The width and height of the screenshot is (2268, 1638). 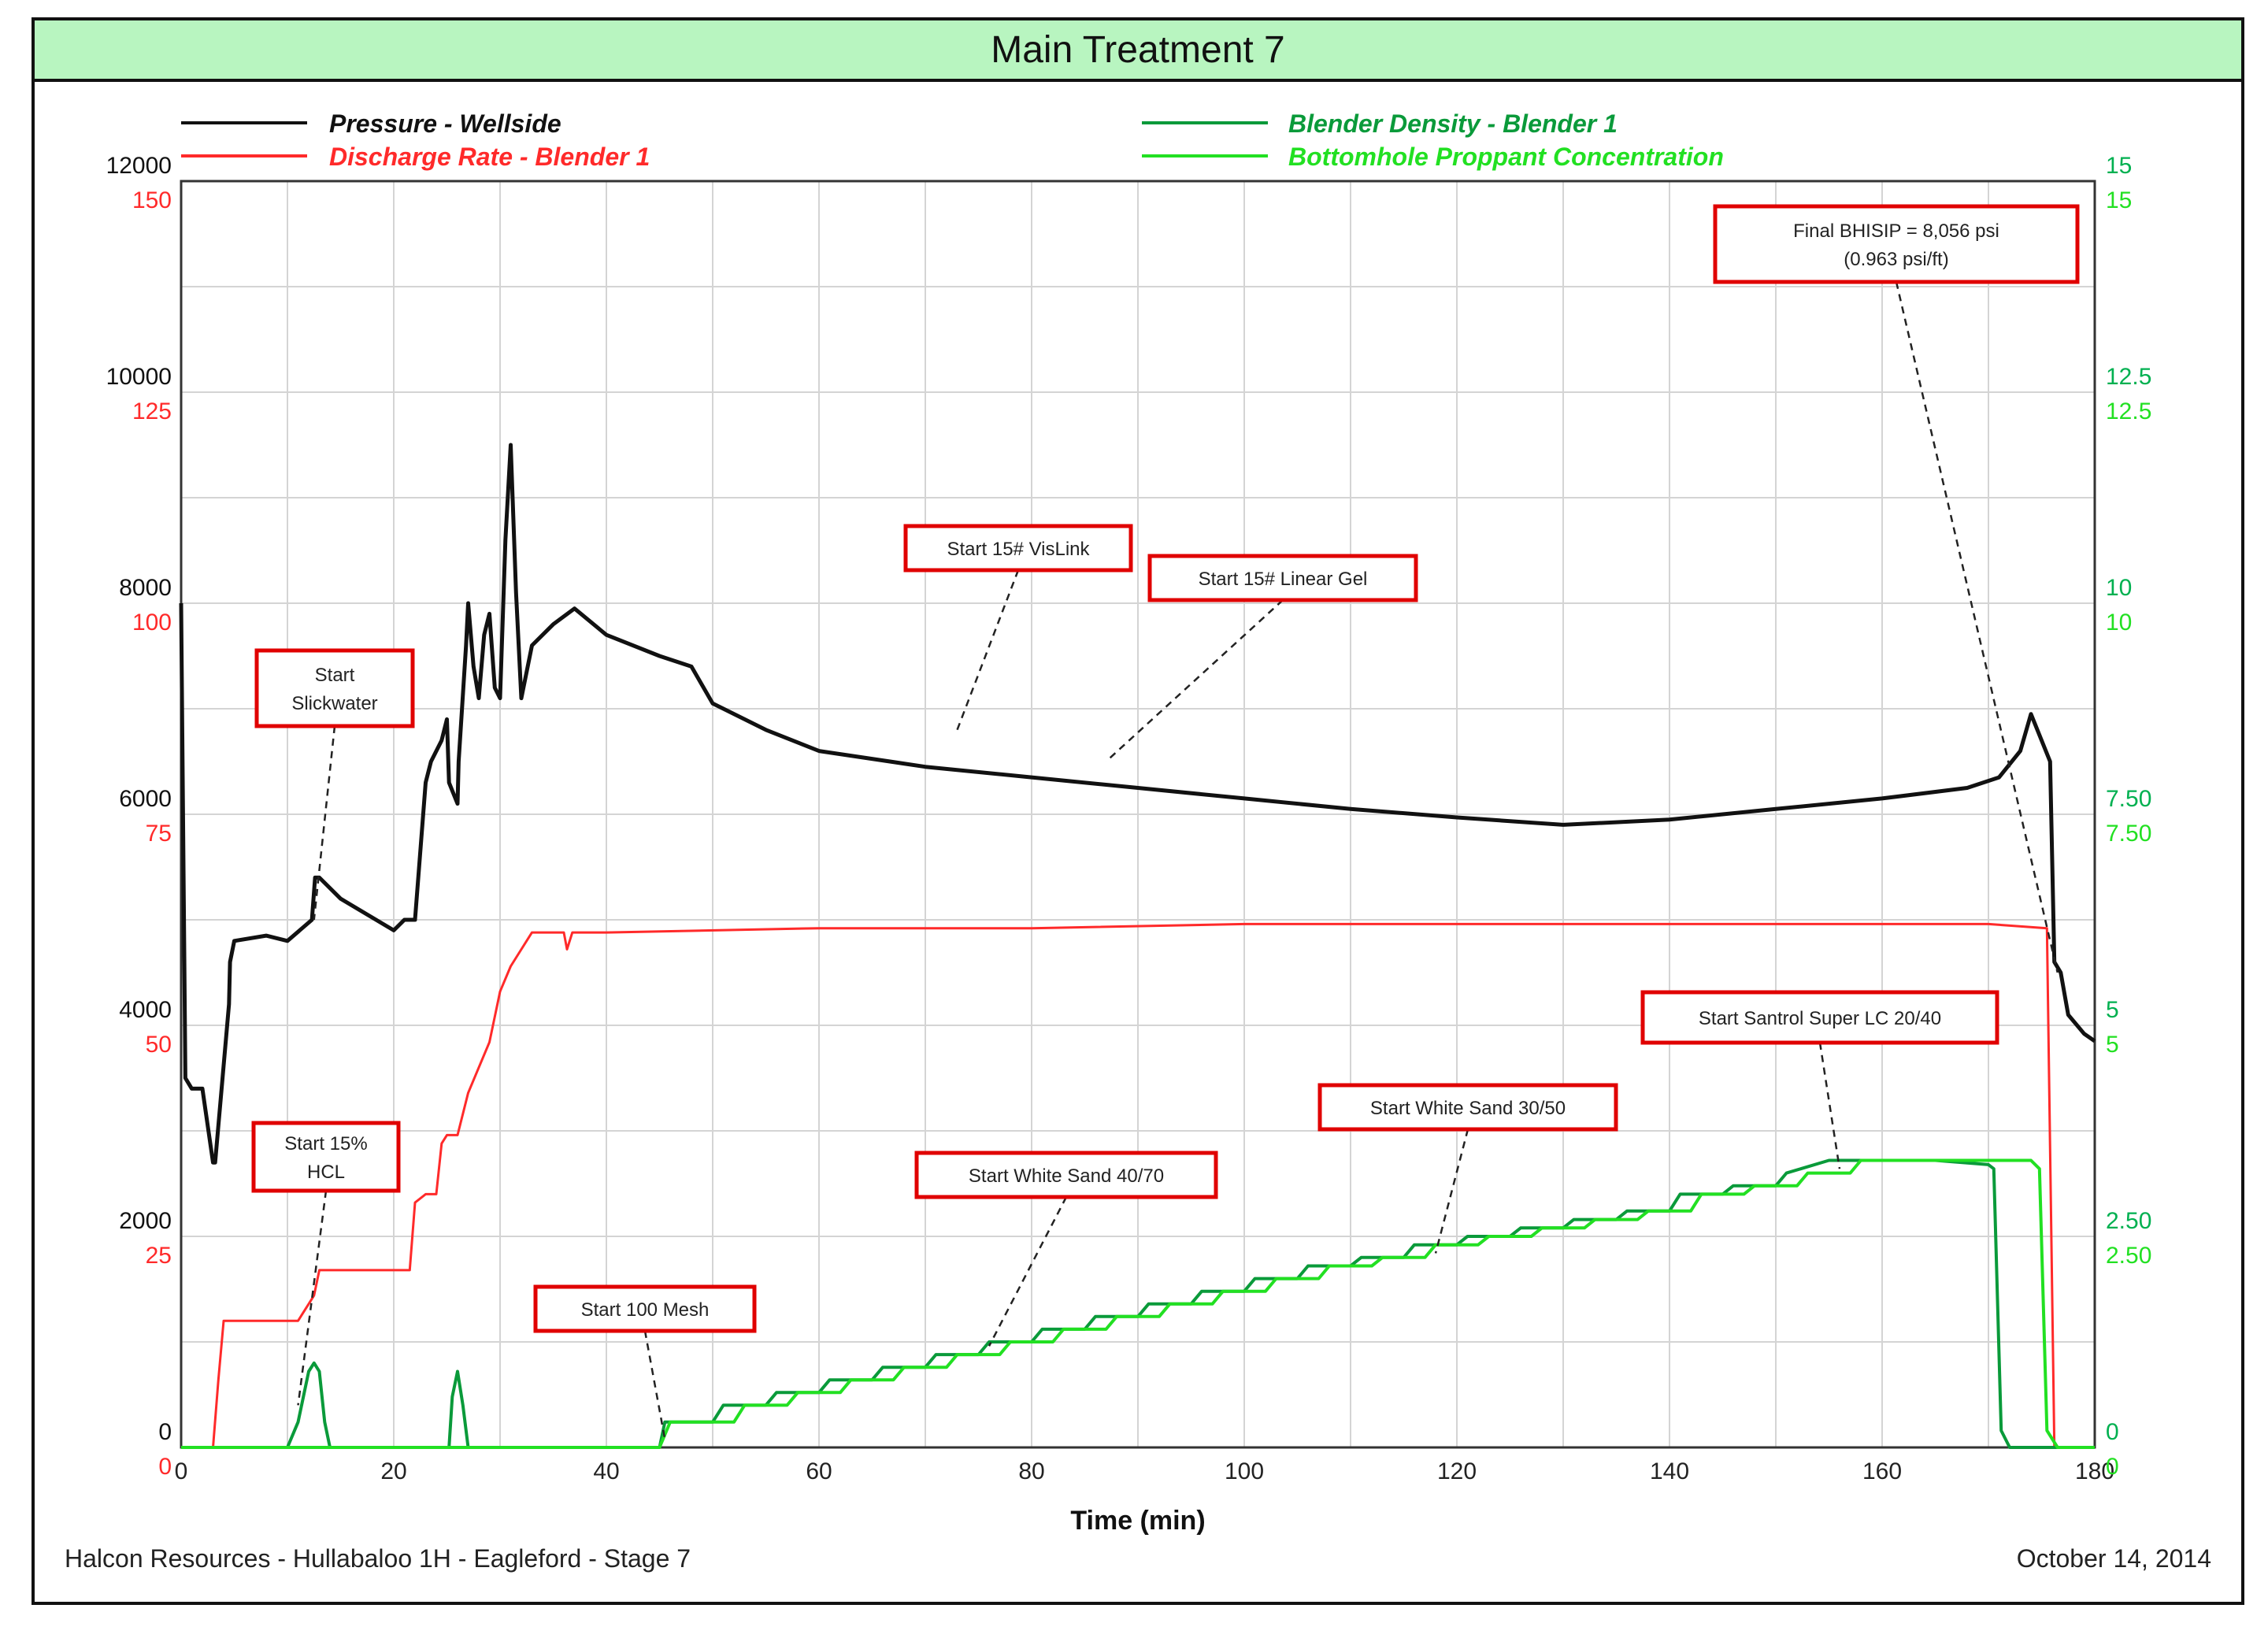 What do you see at coordinates (2112, 1467) in the screenshot?
I see `concentration-tick-label: 0` at bounding box center [2112, 1467].